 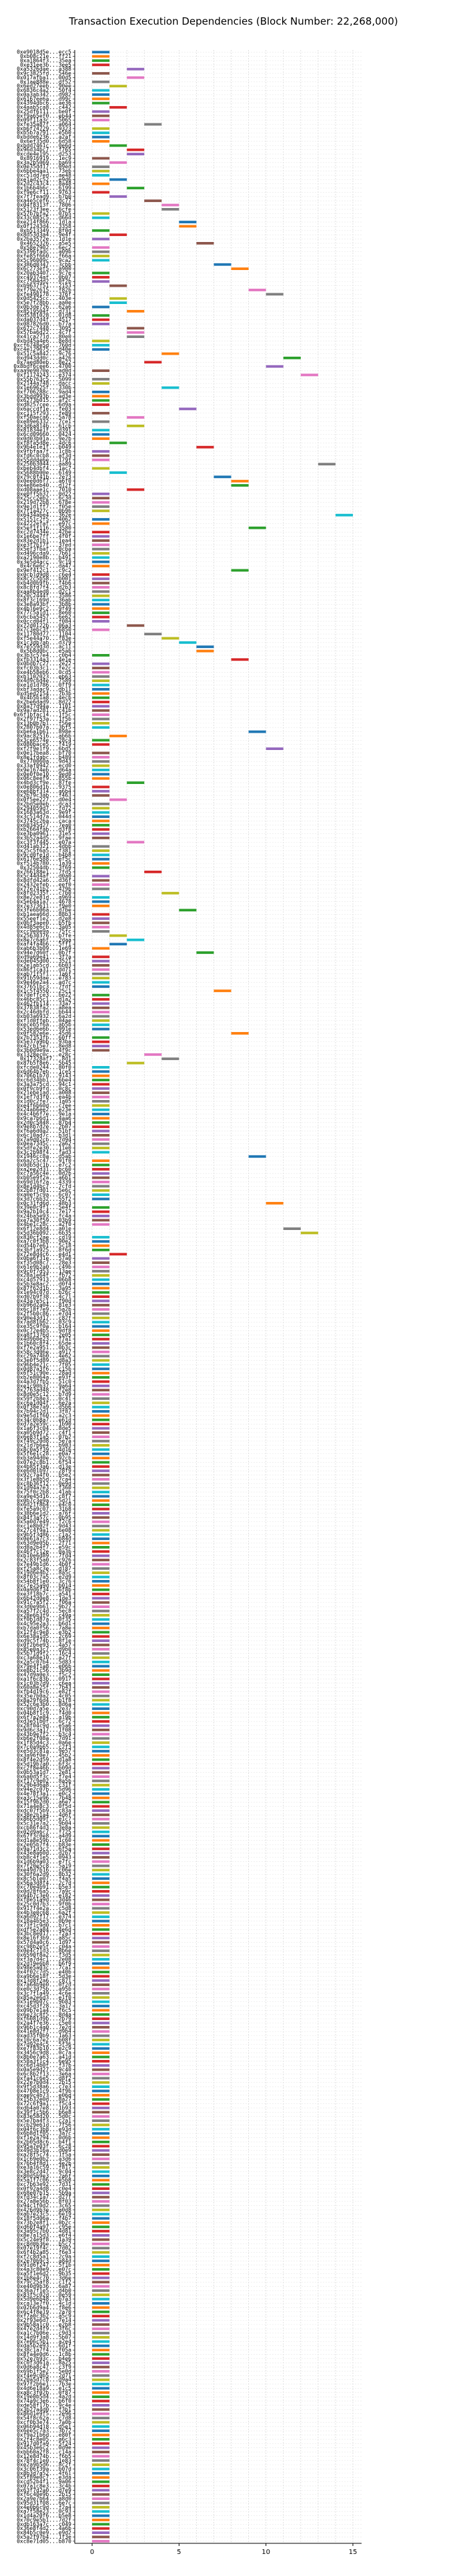 I want to click on y-tick-label: 0x4be1c28c...a2f0, so click(x=44, y=1224).